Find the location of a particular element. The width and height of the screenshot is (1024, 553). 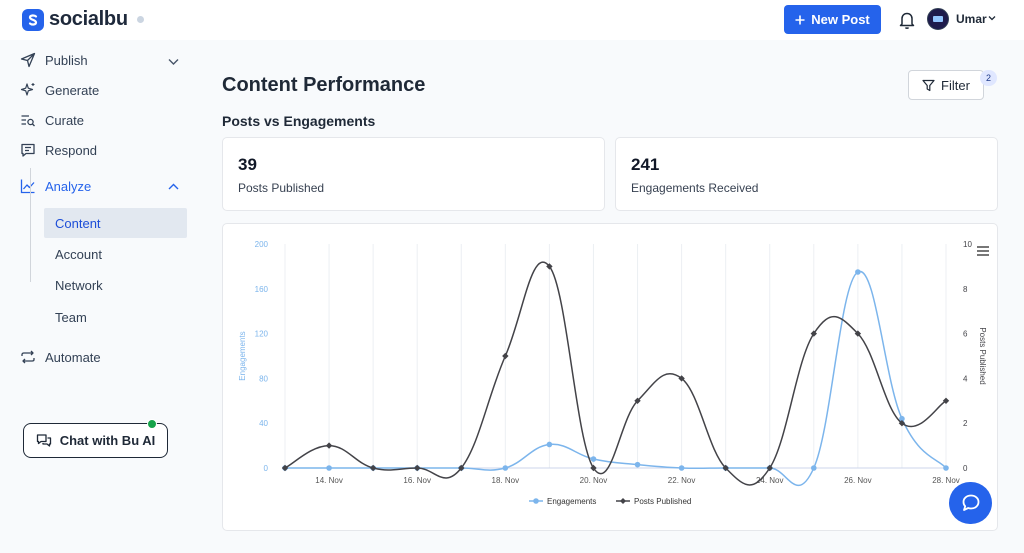

sidebar-item-label: Generate is located at coordinates (72, 90).